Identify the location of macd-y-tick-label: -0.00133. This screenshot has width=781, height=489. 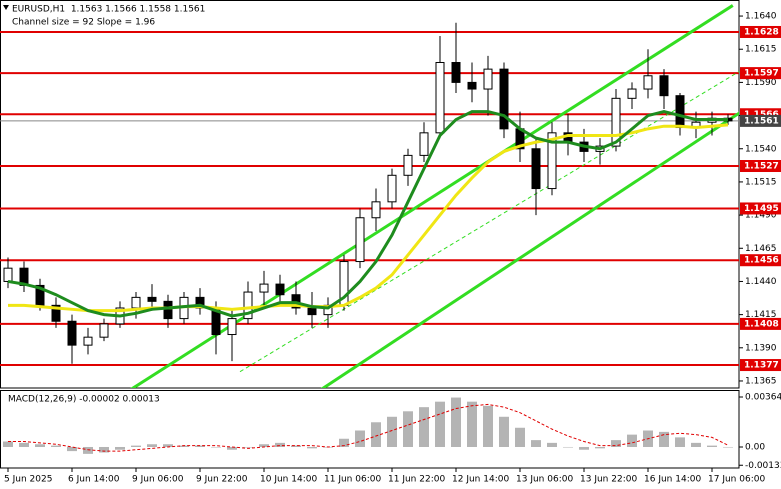
(763, 466).